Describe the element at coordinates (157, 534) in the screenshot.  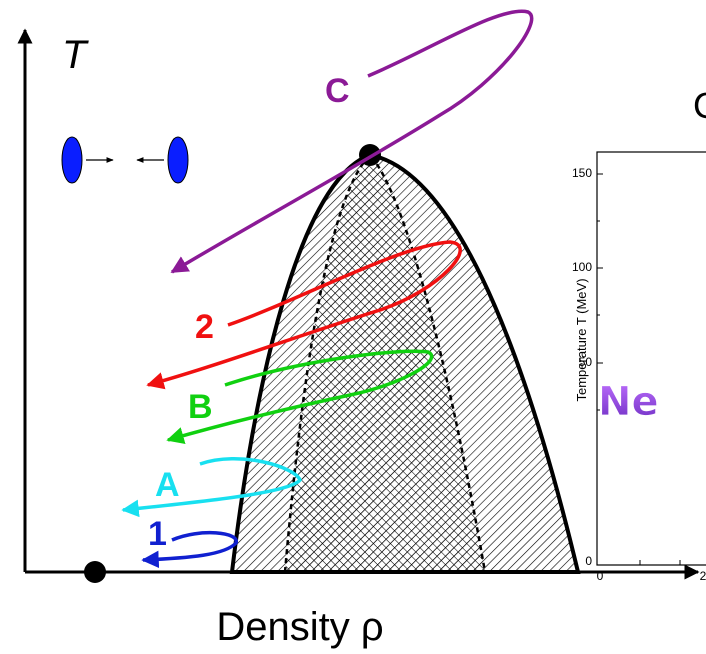
I see `trajectory-label: 1` at that location.